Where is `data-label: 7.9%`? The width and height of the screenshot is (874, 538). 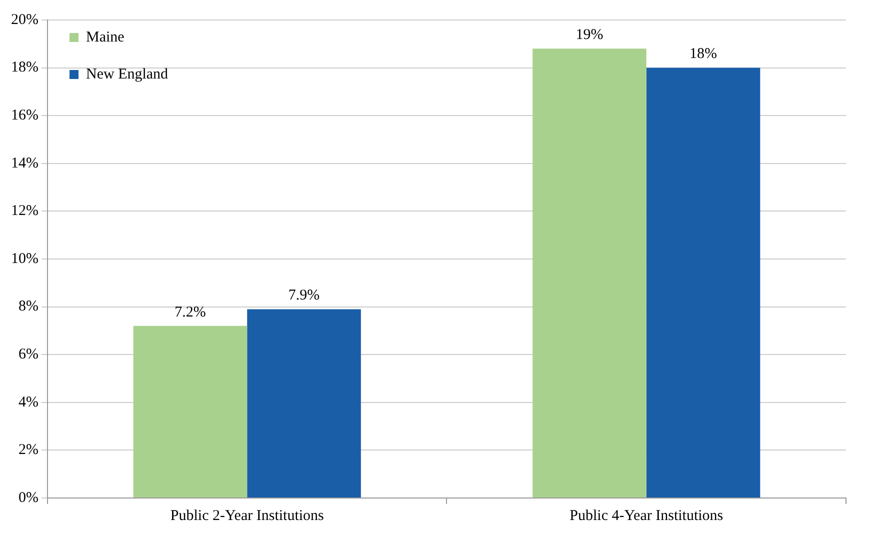 data-label: 7.9% is located at coordinates (304, 296).